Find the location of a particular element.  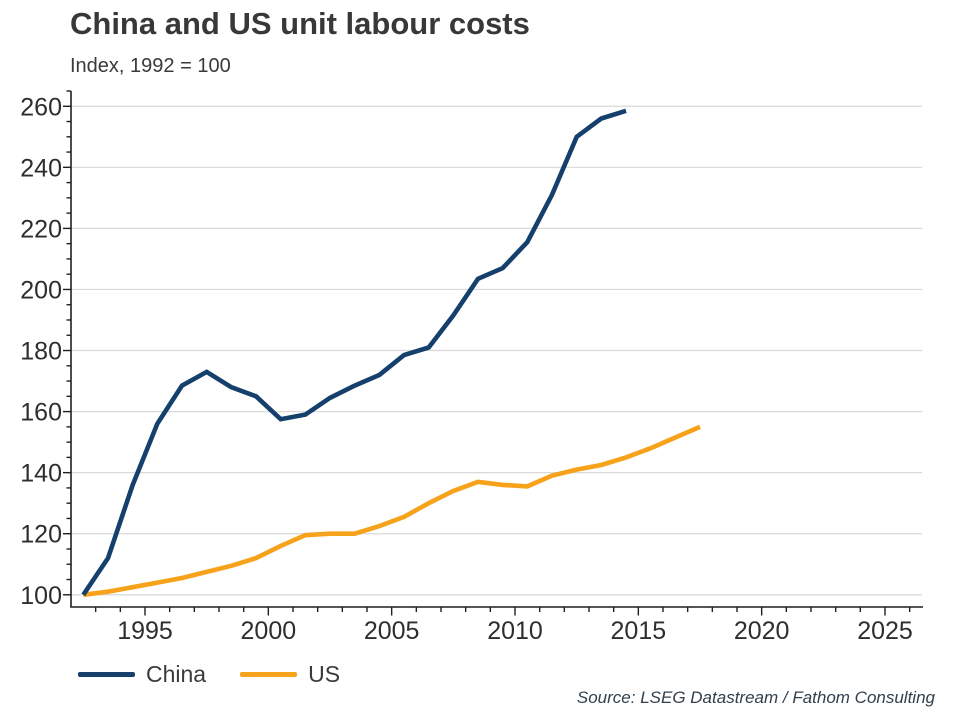

x-axis-tick-label: 1995 is located at coordinates (145, 631).